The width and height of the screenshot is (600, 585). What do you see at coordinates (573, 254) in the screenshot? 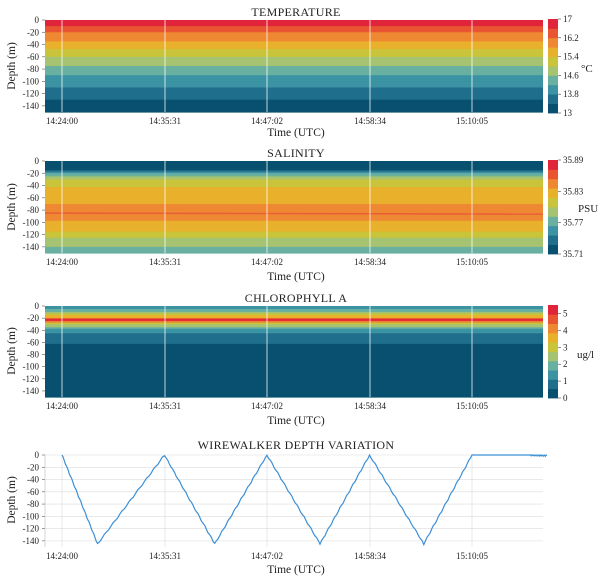
I see `colorbar-tick-label: 35.71` at bounding box center [573, 254].